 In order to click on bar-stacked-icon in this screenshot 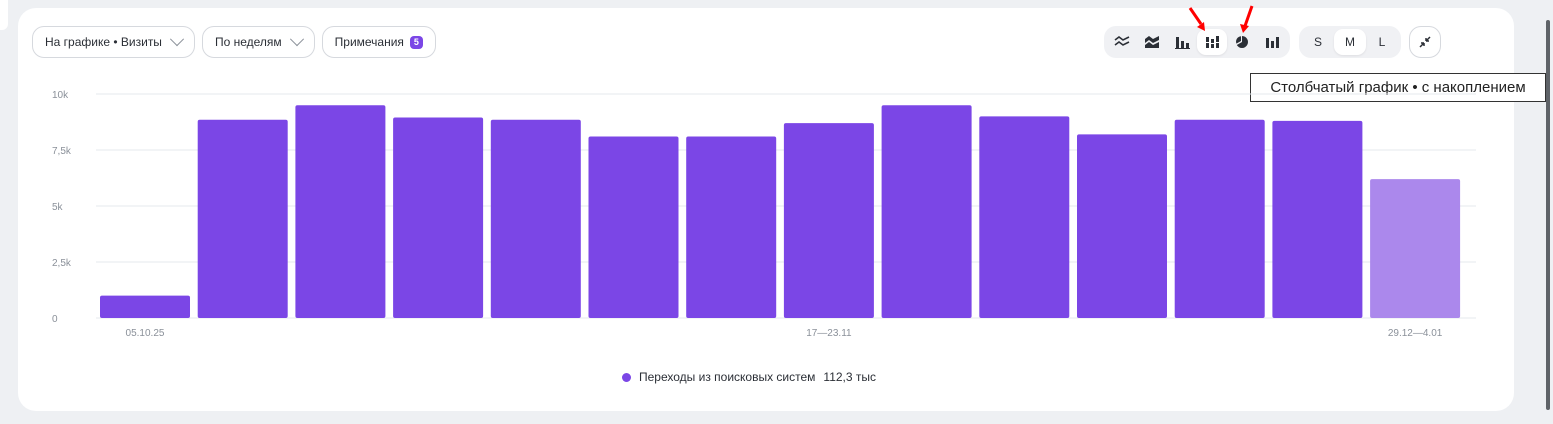, I will do `click(1212, 42)`.